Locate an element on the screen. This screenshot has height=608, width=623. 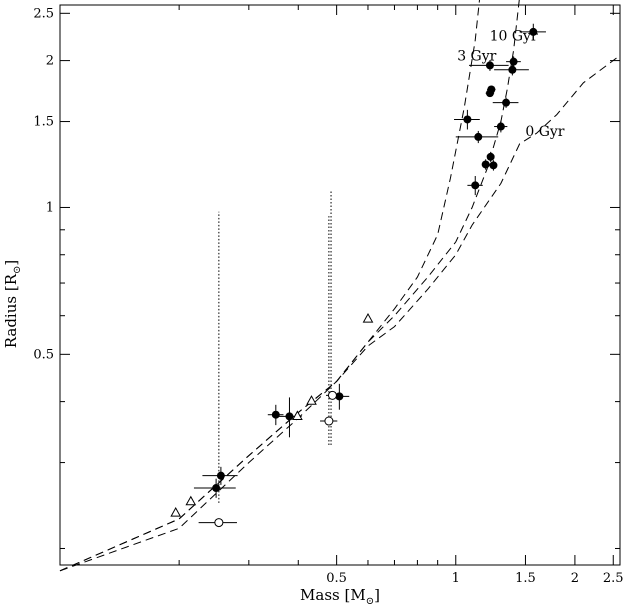
x-axis-label-sub: ⊙ is located at coordinates (370, 601).